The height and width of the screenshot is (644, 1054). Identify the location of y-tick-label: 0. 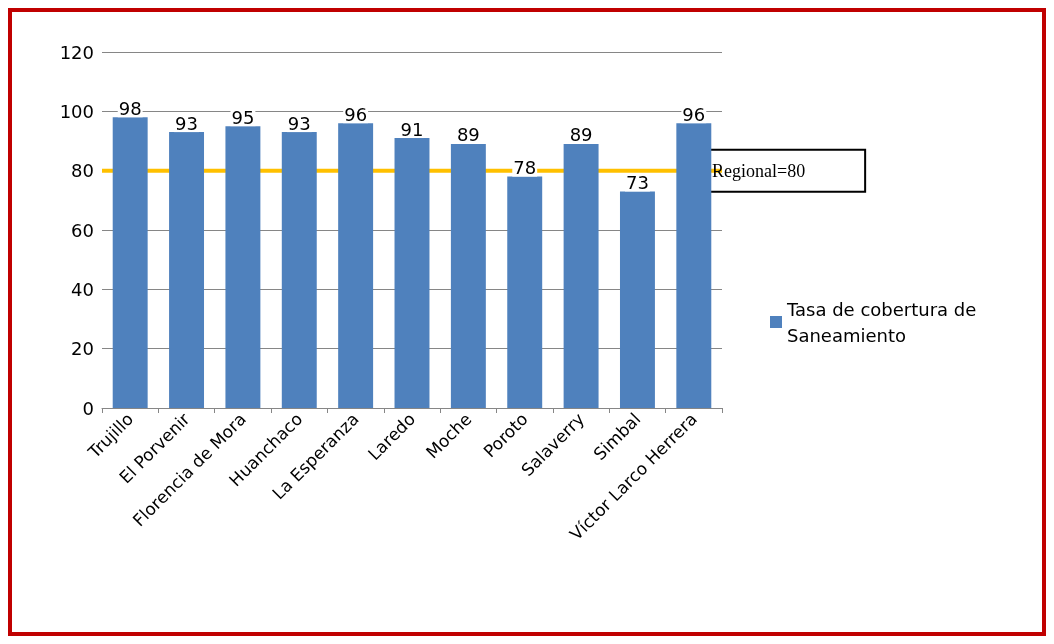
(88, 408).